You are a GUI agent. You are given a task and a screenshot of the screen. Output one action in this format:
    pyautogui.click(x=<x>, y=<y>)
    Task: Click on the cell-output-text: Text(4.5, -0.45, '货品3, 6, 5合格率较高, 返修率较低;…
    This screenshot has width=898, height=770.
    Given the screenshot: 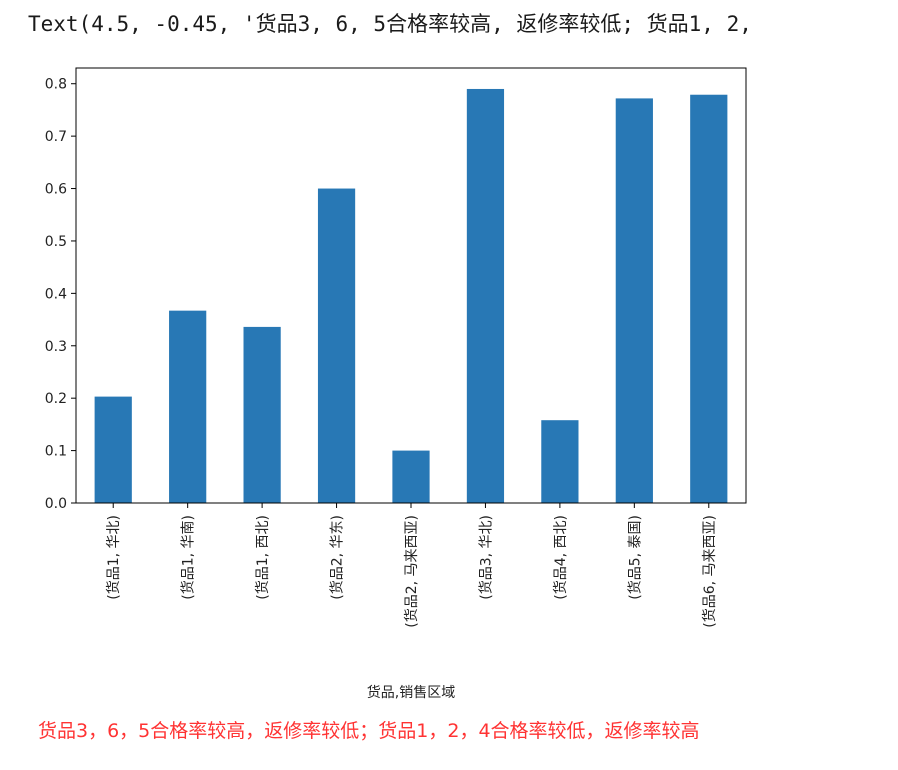 What is the action you would take?
    pyautogui.click(x=390, y=24)
    